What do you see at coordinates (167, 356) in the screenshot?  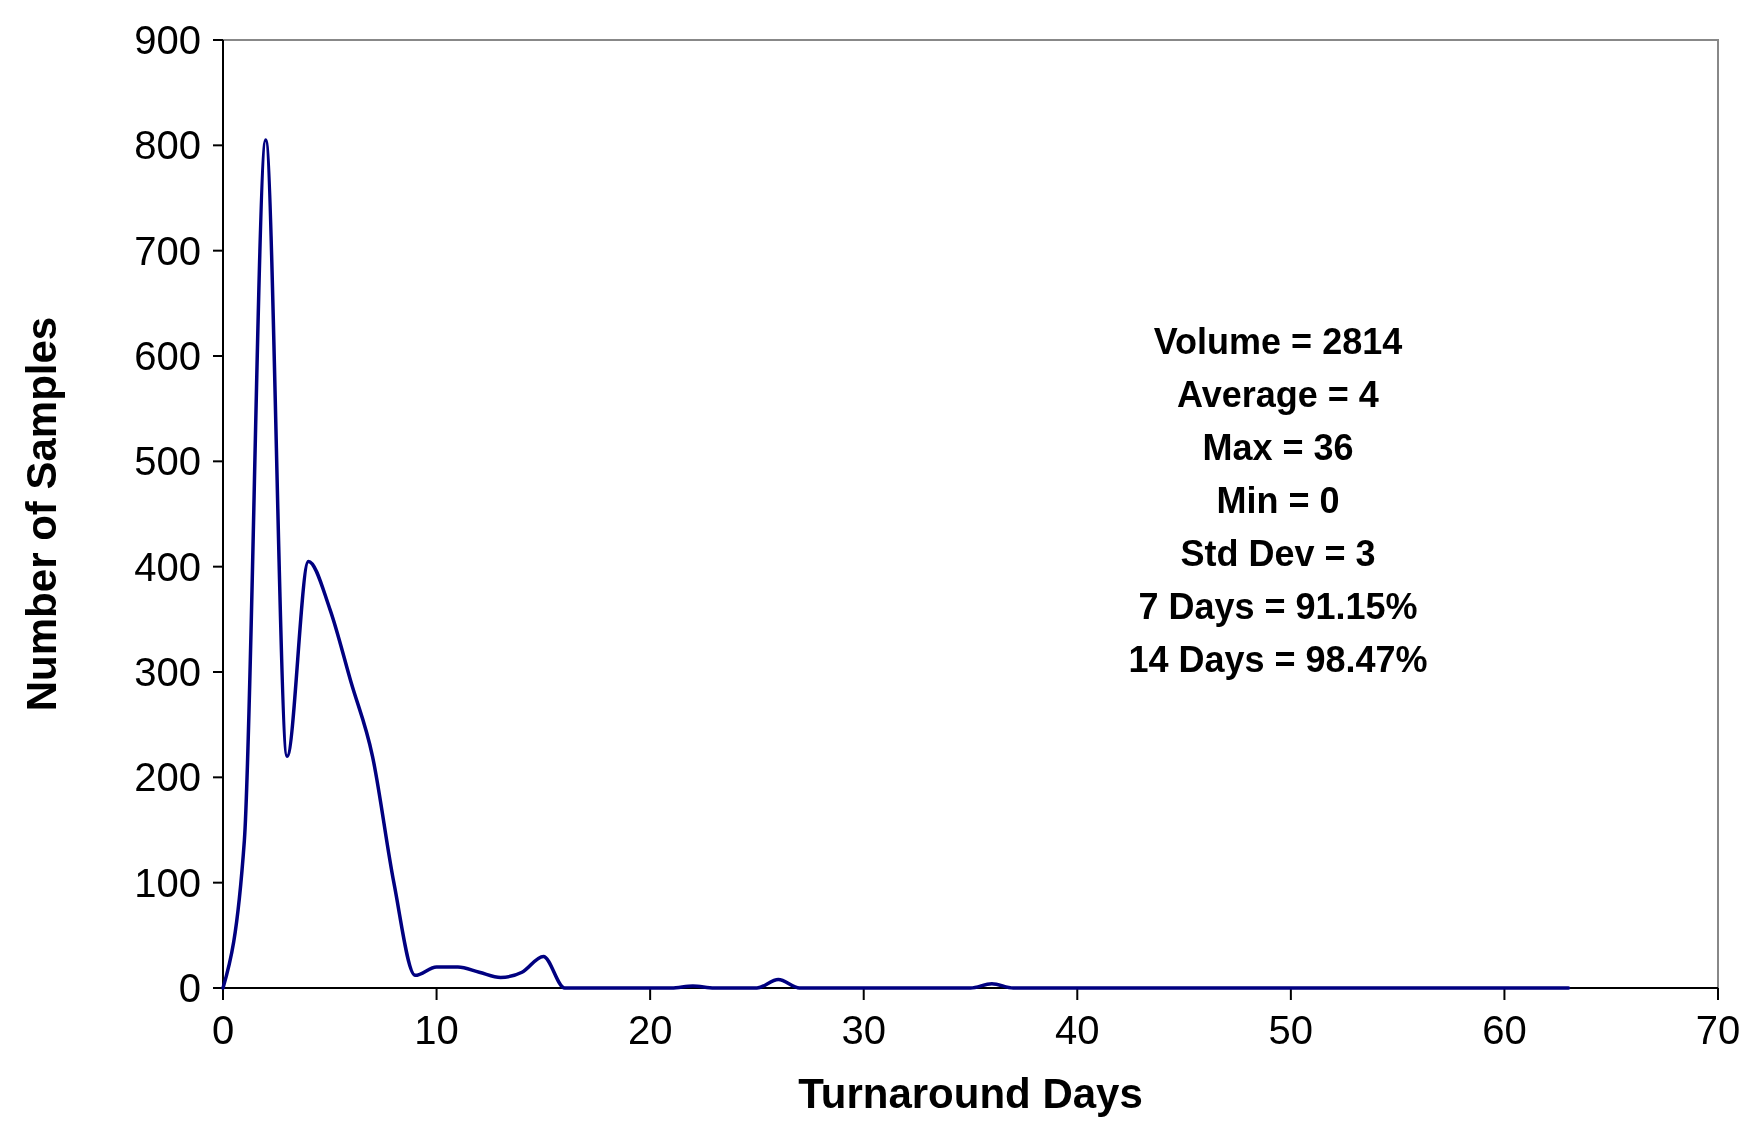 I see `y-tick-label: 600` at bounding box center [167, 356].